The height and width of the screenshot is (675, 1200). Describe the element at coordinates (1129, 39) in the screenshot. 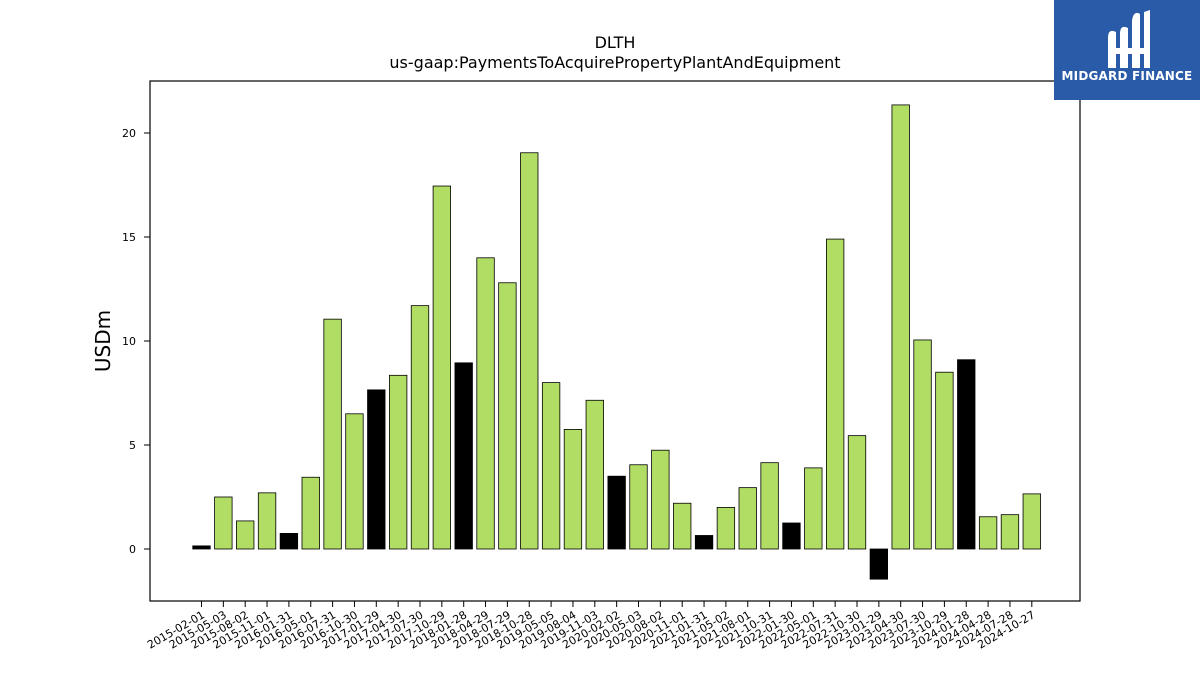

I see `logo-mark-icon` at that location.